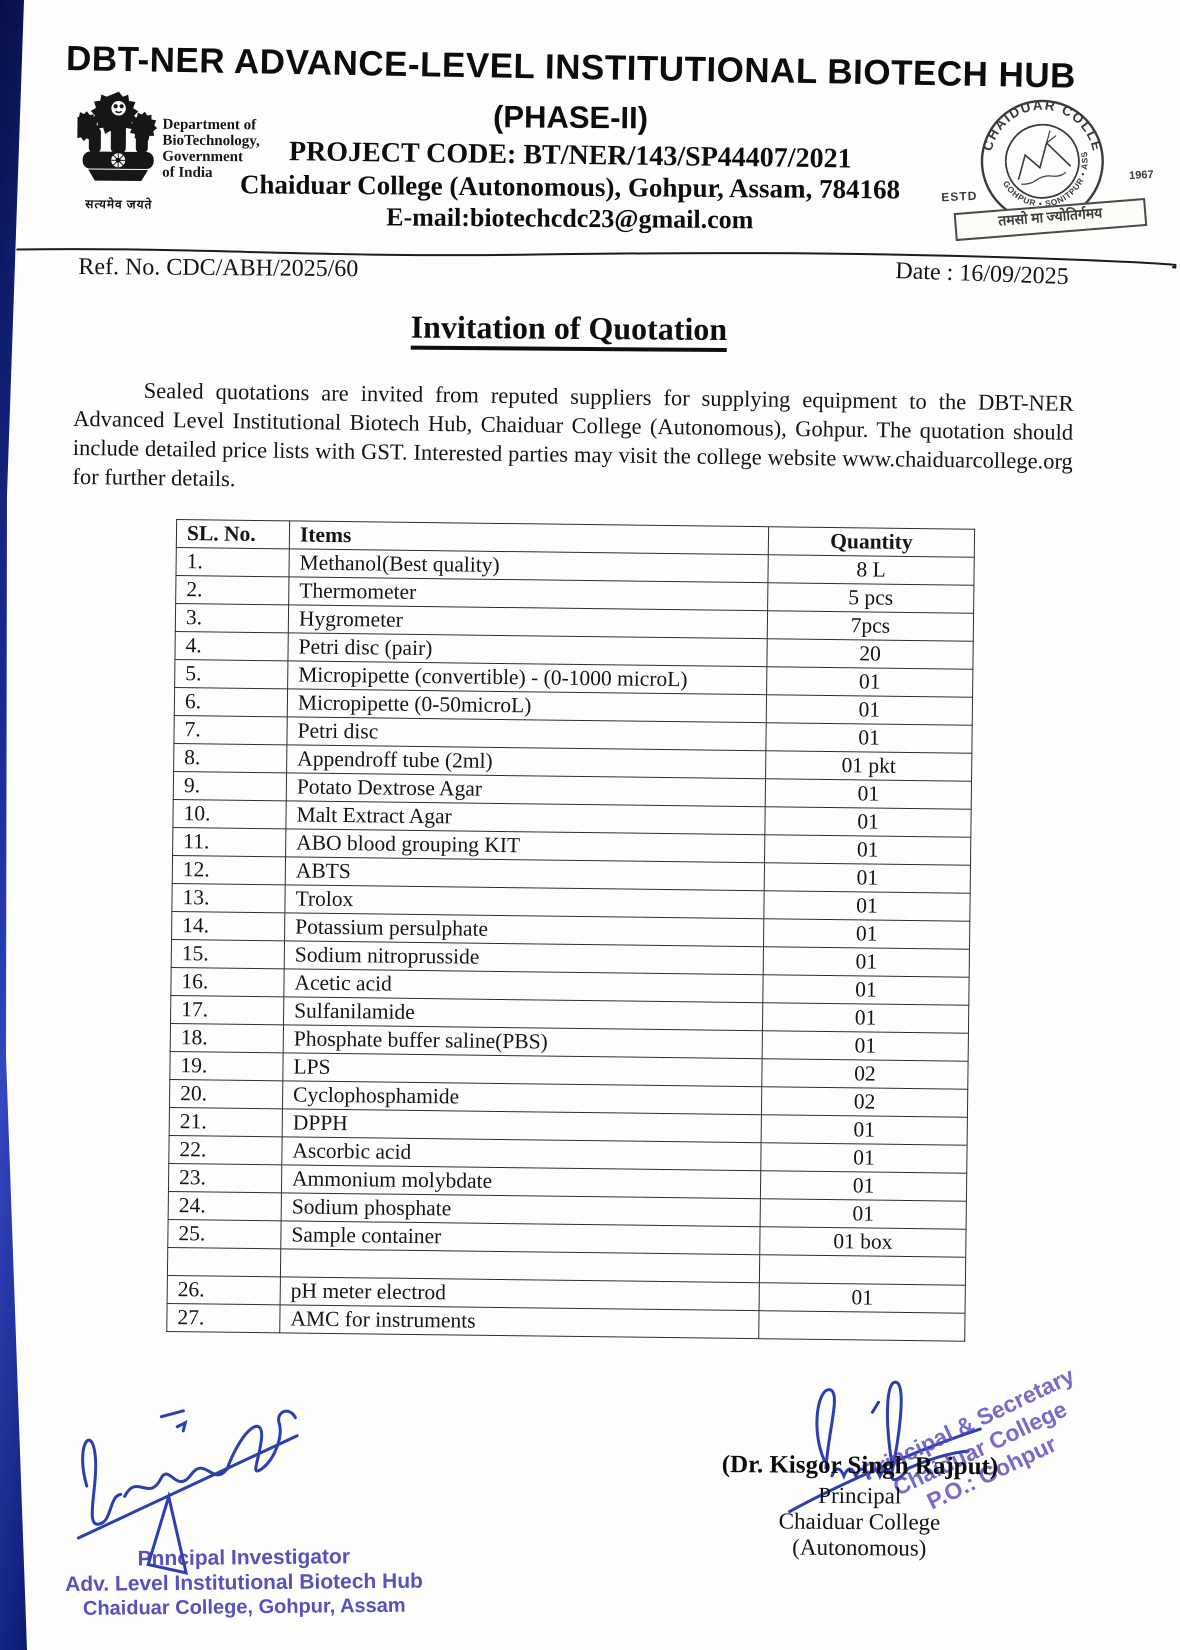 The width and height of the screenshot is (1180, 1650). What do you see at coordinates (224, 1234) in the screenshot?
I see `row-serial: 25.` at bounding box center [224, 1234].